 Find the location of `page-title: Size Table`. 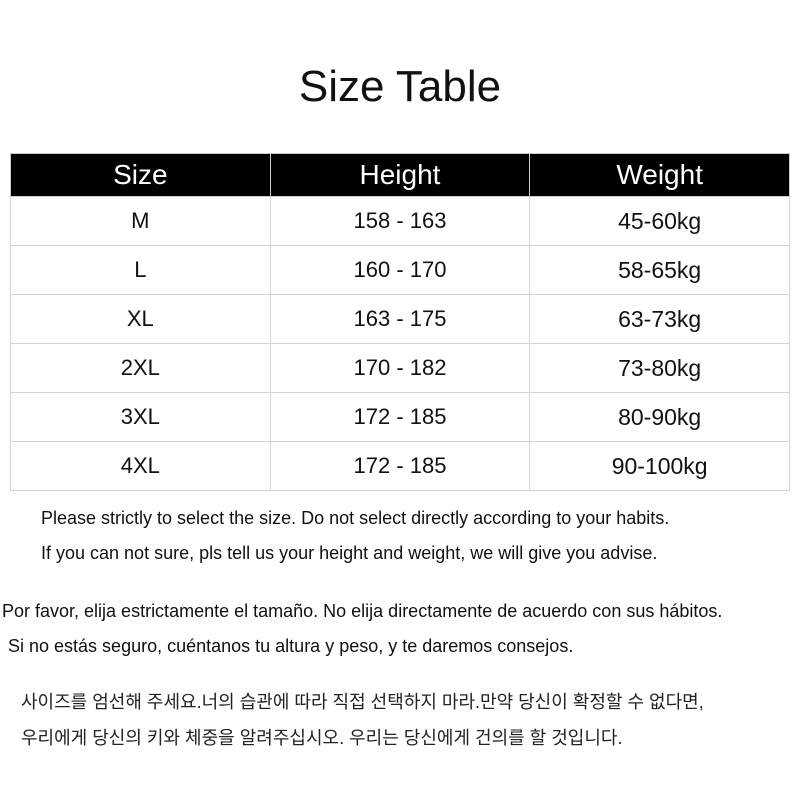

page-title: Size Table is located at coordinates (400, 86).